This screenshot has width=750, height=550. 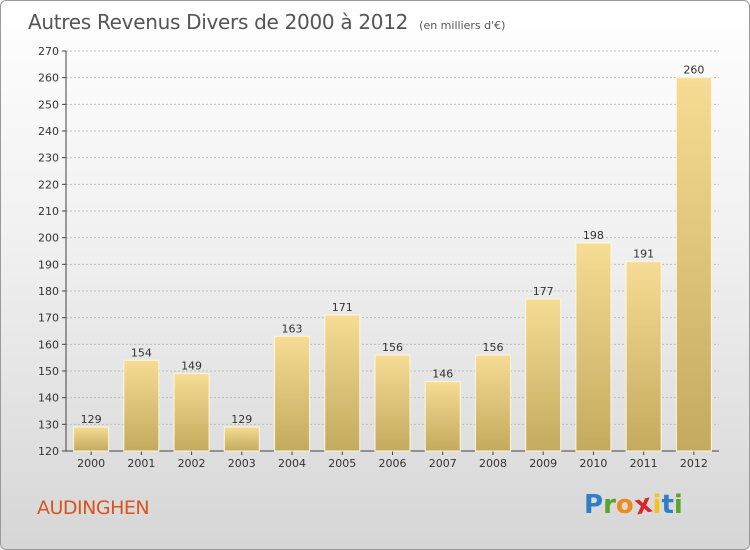 What do you see at coordinates (543, 291) in the screenshot?
I see `bar-value-label: 177` at bounding box center [543, 291].